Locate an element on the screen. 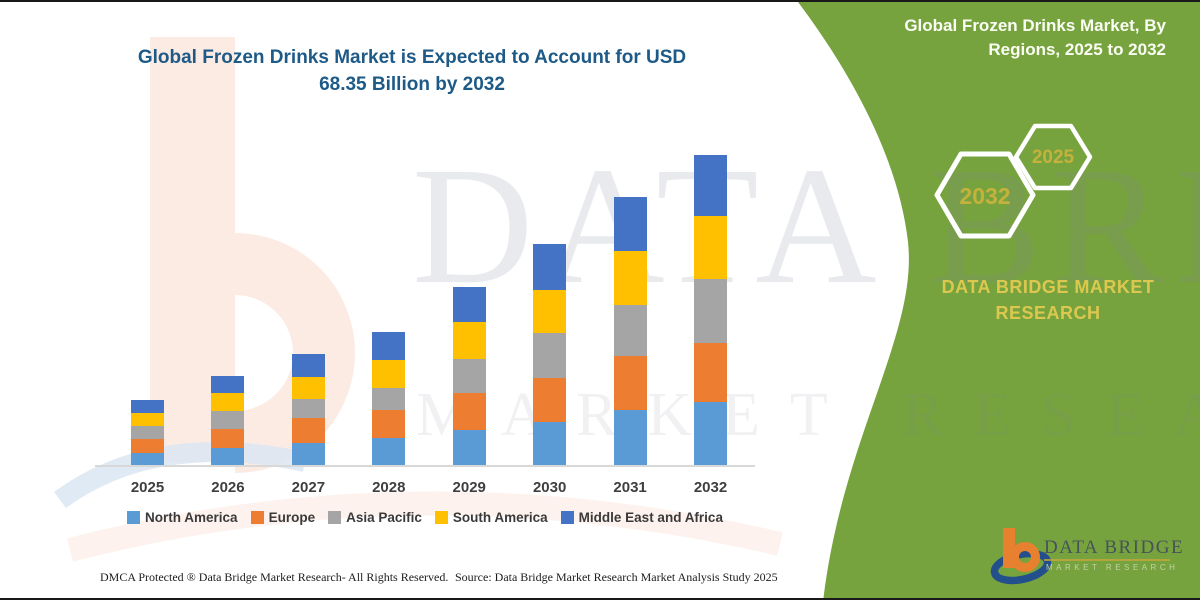 The height and width of the screenshot is (600, 1200). bar-2029-segment-asia-pacific is located at coordinates (469, 376).